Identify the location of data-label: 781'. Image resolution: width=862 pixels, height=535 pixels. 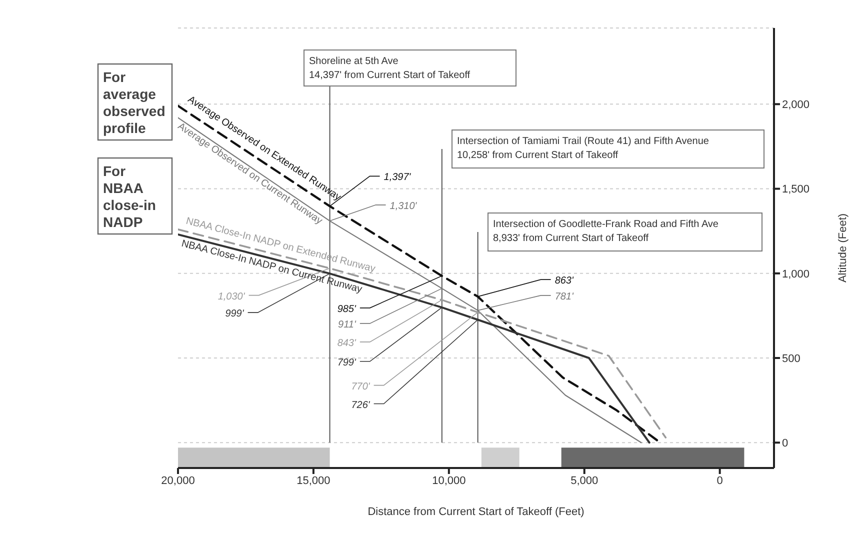
(564, 296).